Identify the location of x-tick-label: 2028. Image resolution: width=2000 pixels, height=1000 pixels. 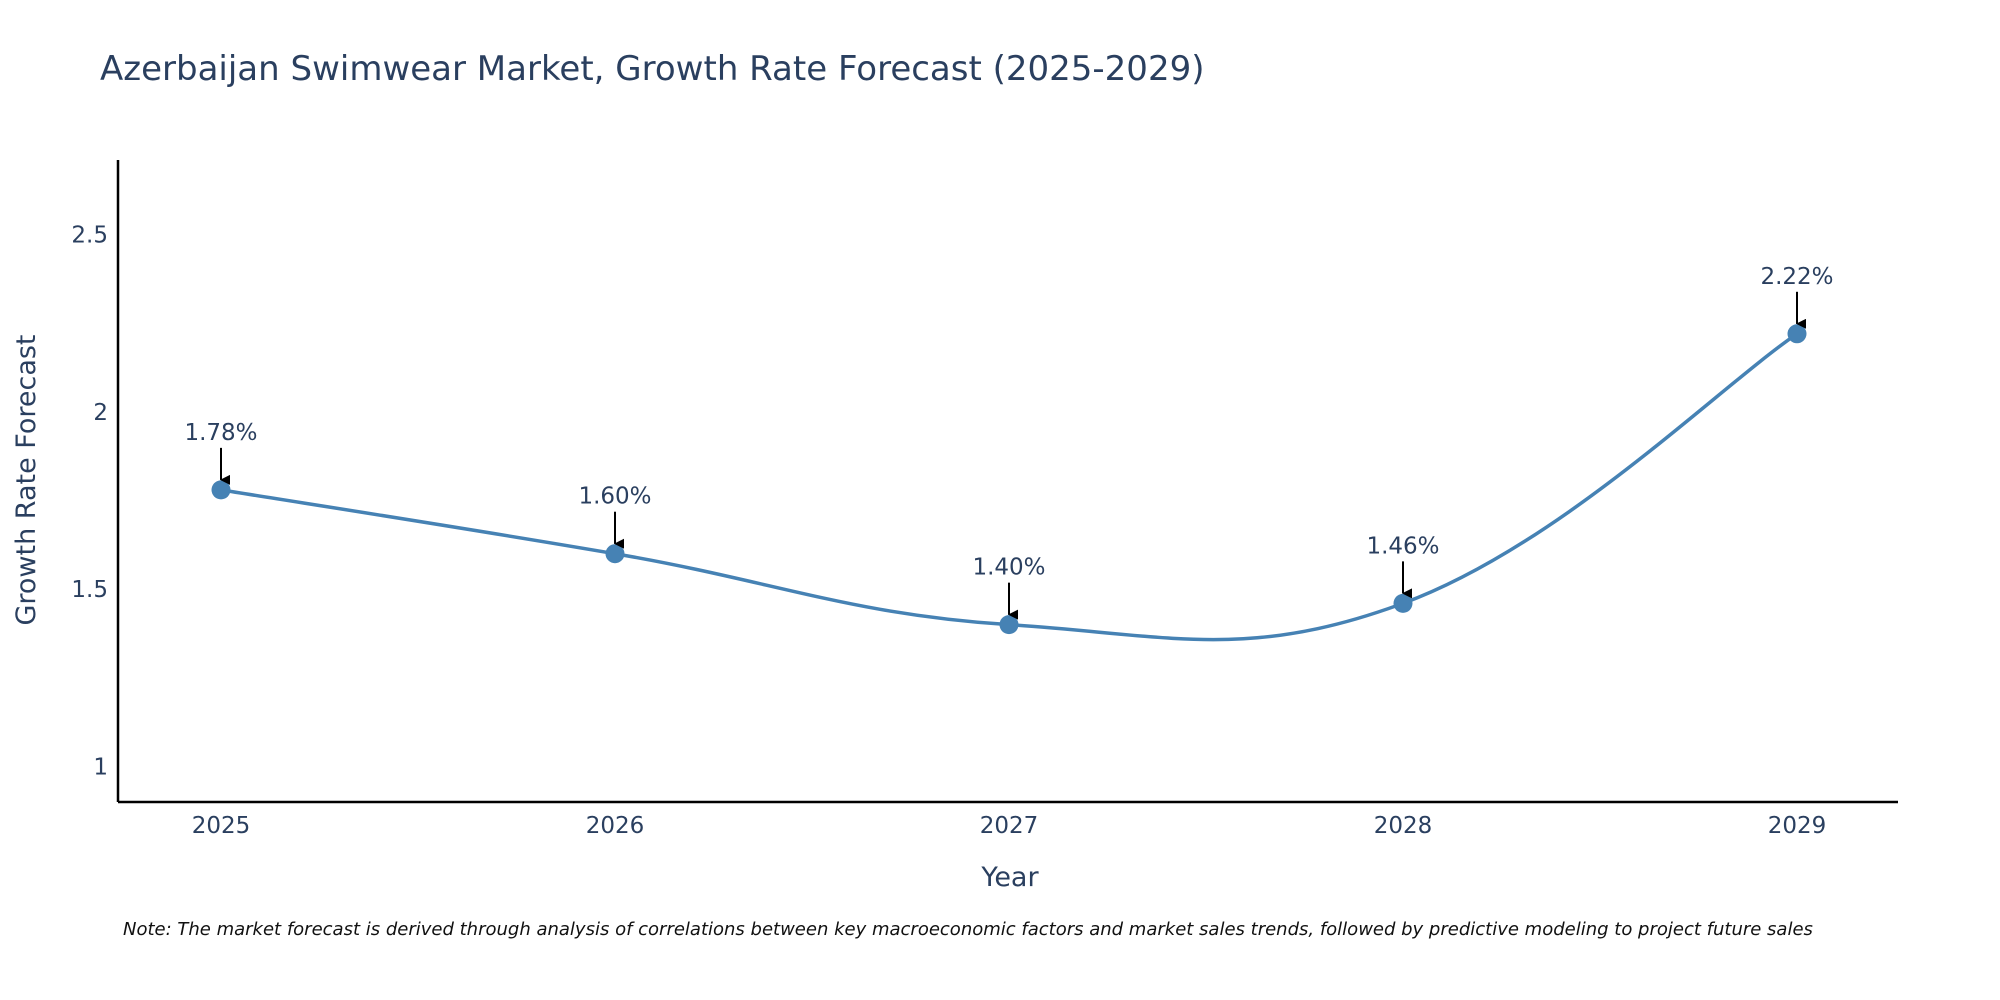
(1403, 826).